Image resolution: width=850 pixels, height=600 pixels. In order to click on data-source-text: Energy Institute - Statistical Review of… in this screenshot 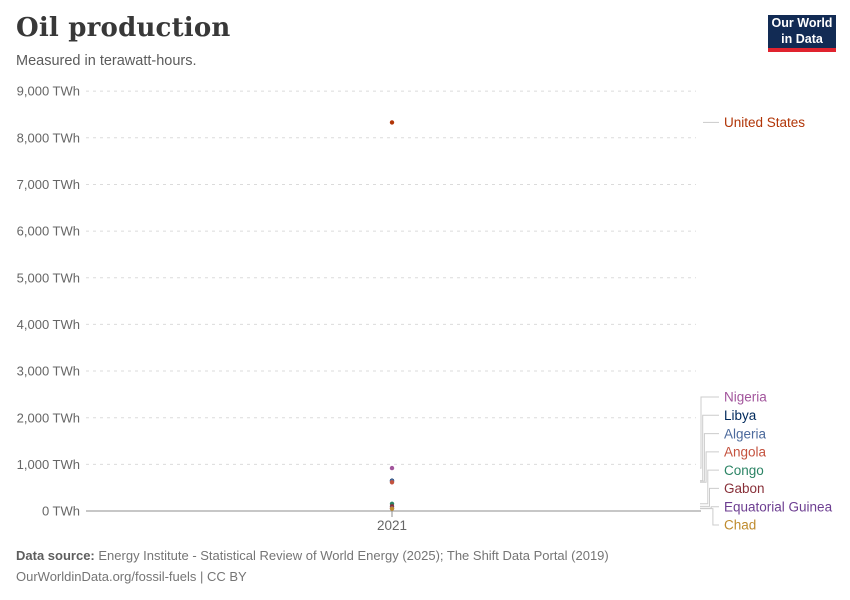, I will do `click(353, 555)`.